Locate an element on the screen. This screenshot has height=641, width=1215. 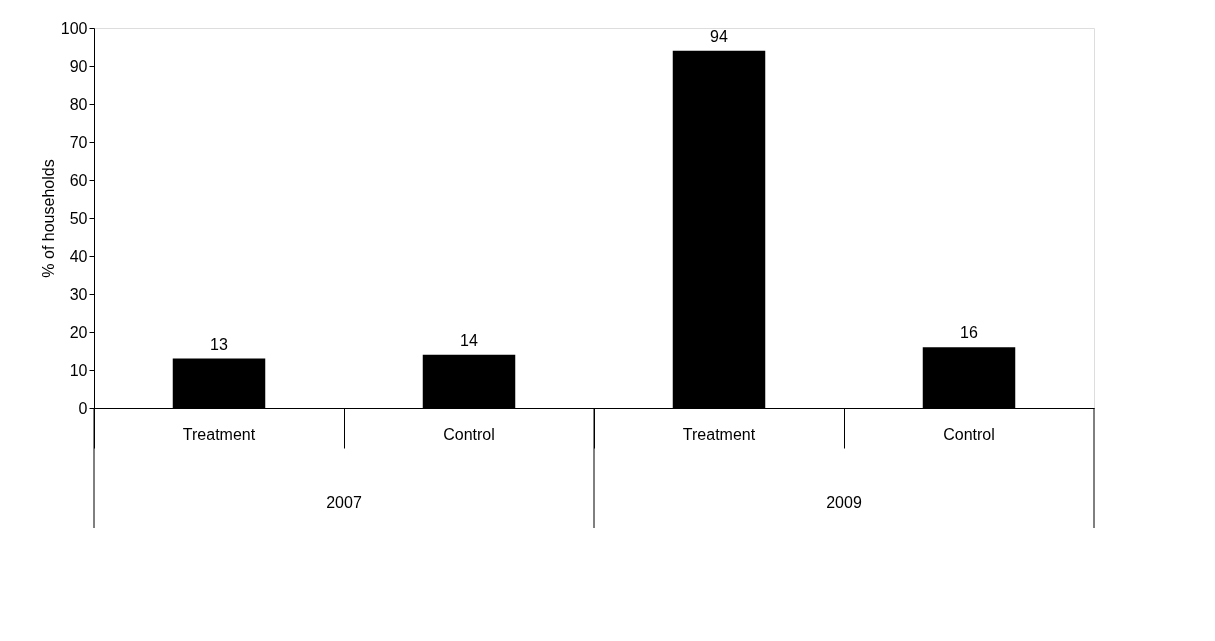
y-tick-label: 60 is located at coordinates (78, 180).